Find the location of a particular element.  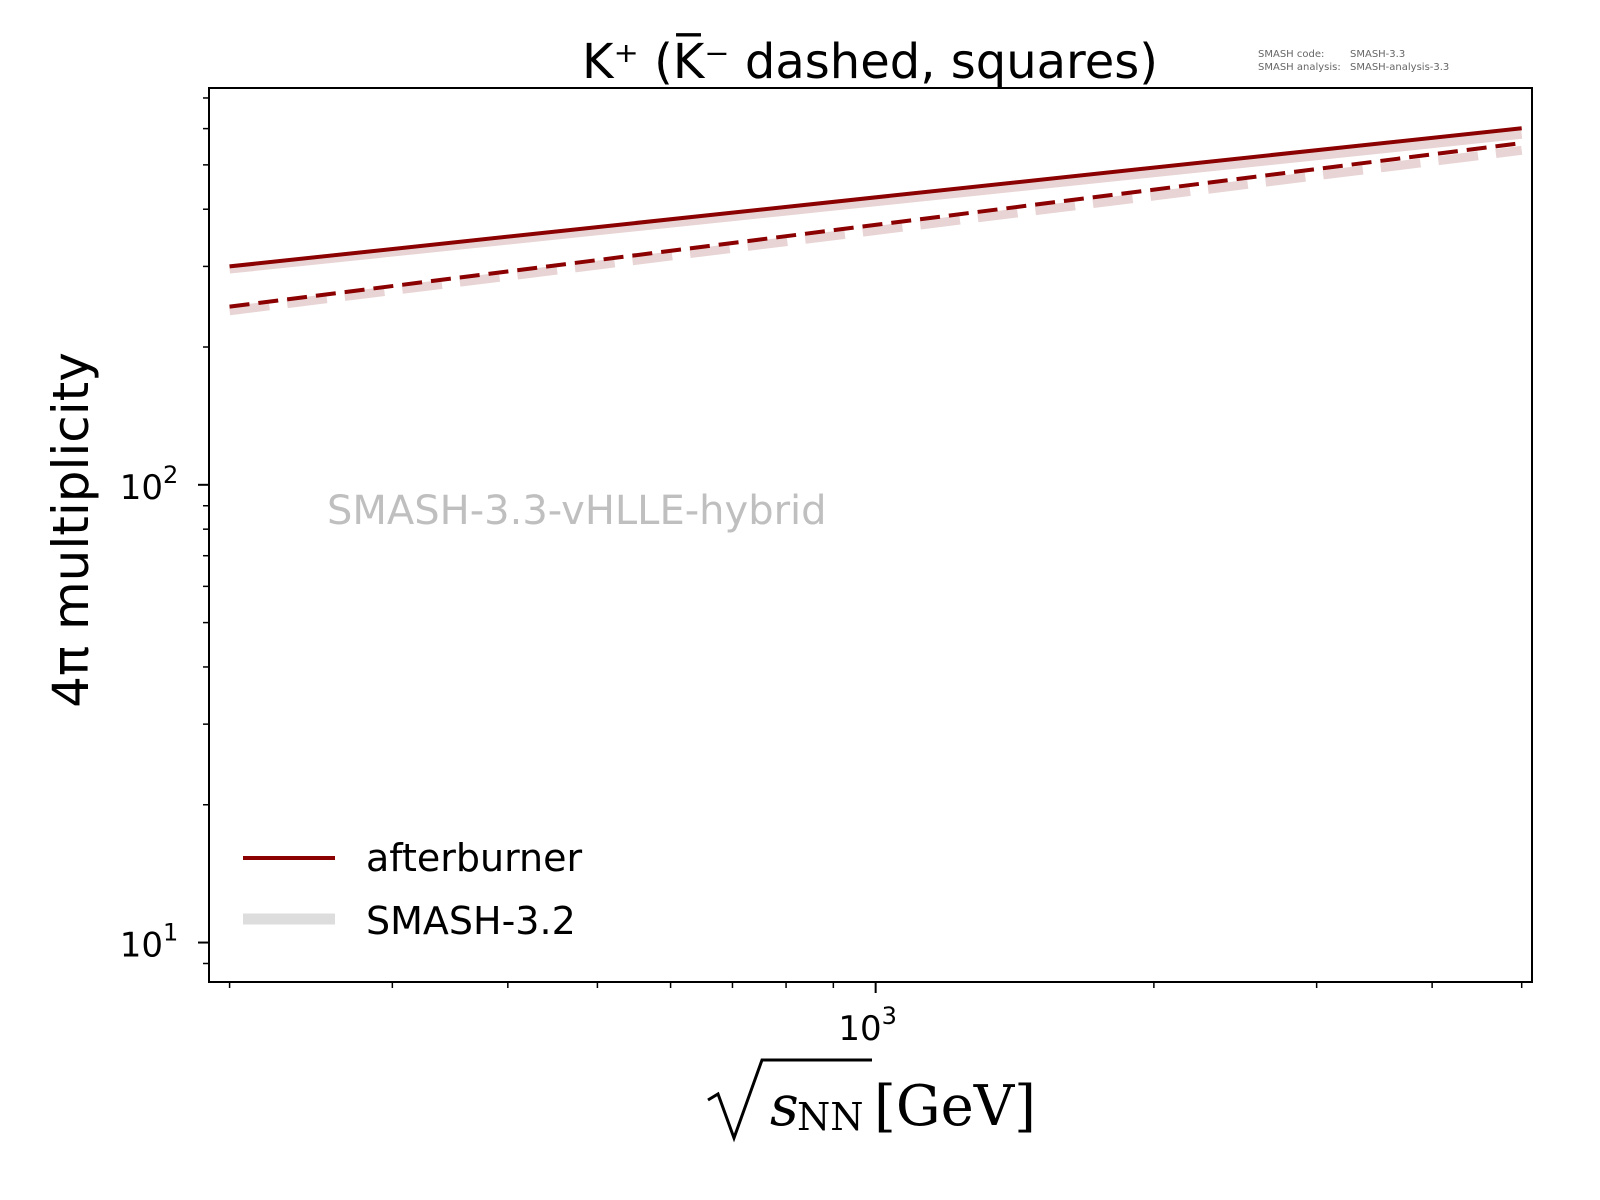

series-line-afterburner-kminus is located at coordinates (875, 225).